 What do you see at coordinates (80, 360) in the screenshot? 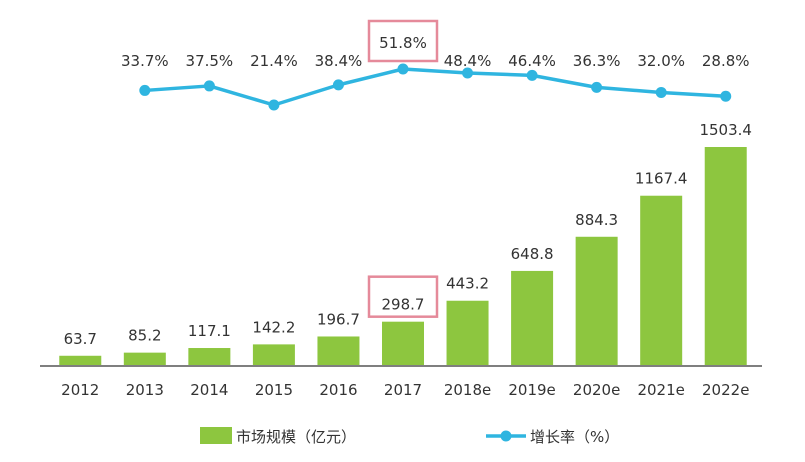
I see `bar-2012` at bounding box center [80, 360].